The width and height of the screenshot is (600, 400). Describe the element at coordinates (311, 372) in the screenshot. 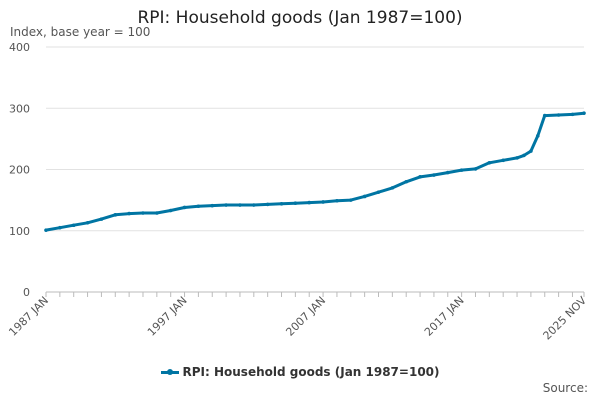

I see `legend-label: RPI: Household goods (Jan 1987=100)` at that location.